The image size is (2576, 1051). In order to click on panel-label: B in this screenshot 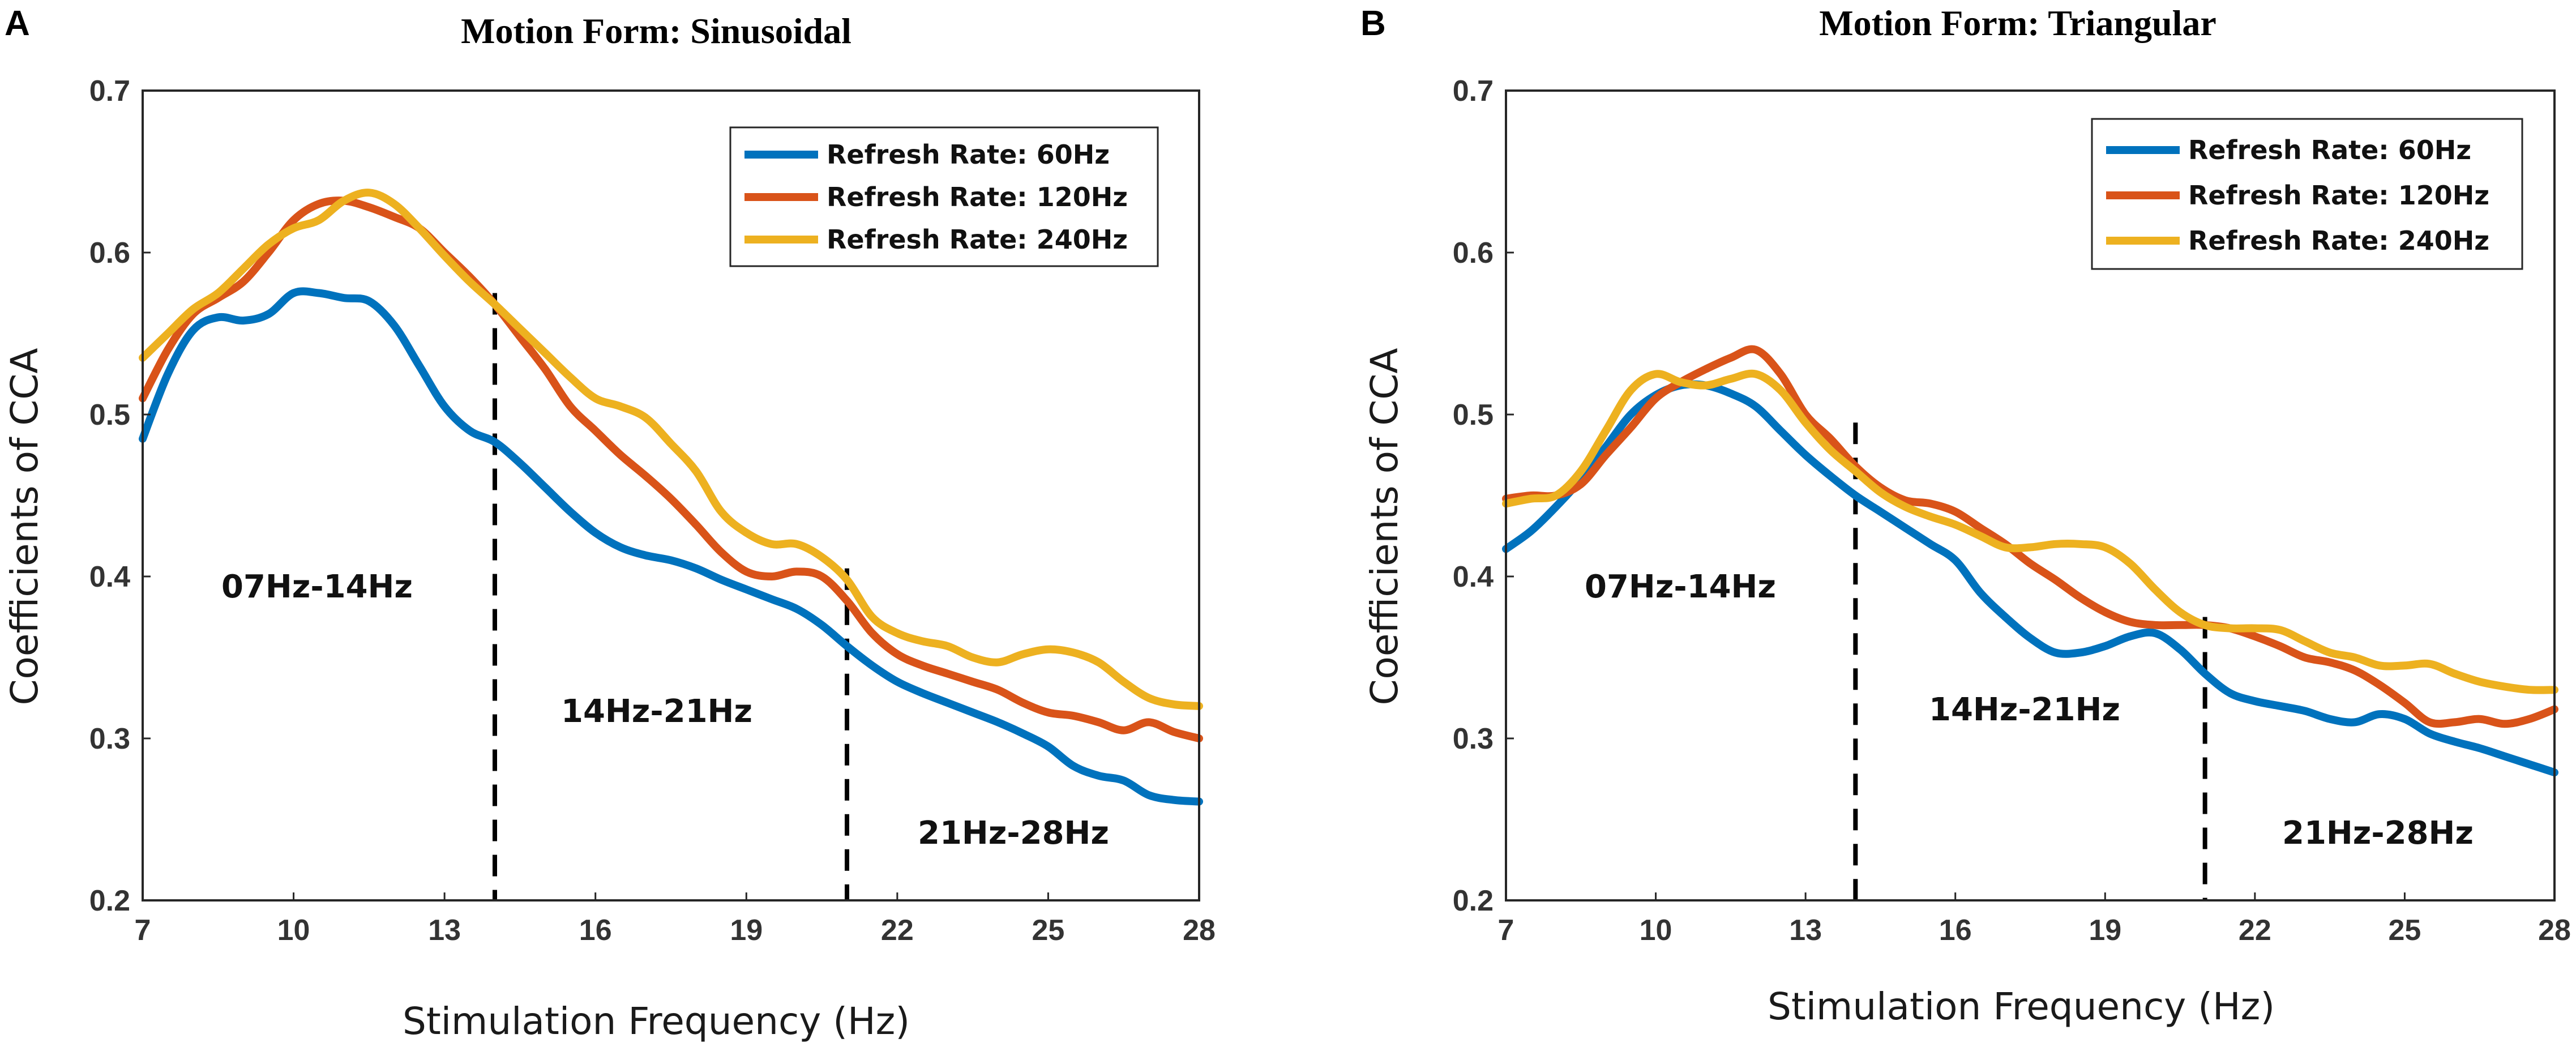, I will do `click(1373, 23)`.